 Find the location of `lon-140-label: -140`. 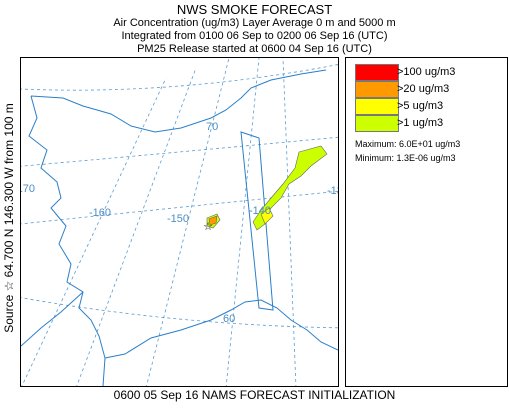

lon-140-label: -140 is located at coordinates (260, 211).